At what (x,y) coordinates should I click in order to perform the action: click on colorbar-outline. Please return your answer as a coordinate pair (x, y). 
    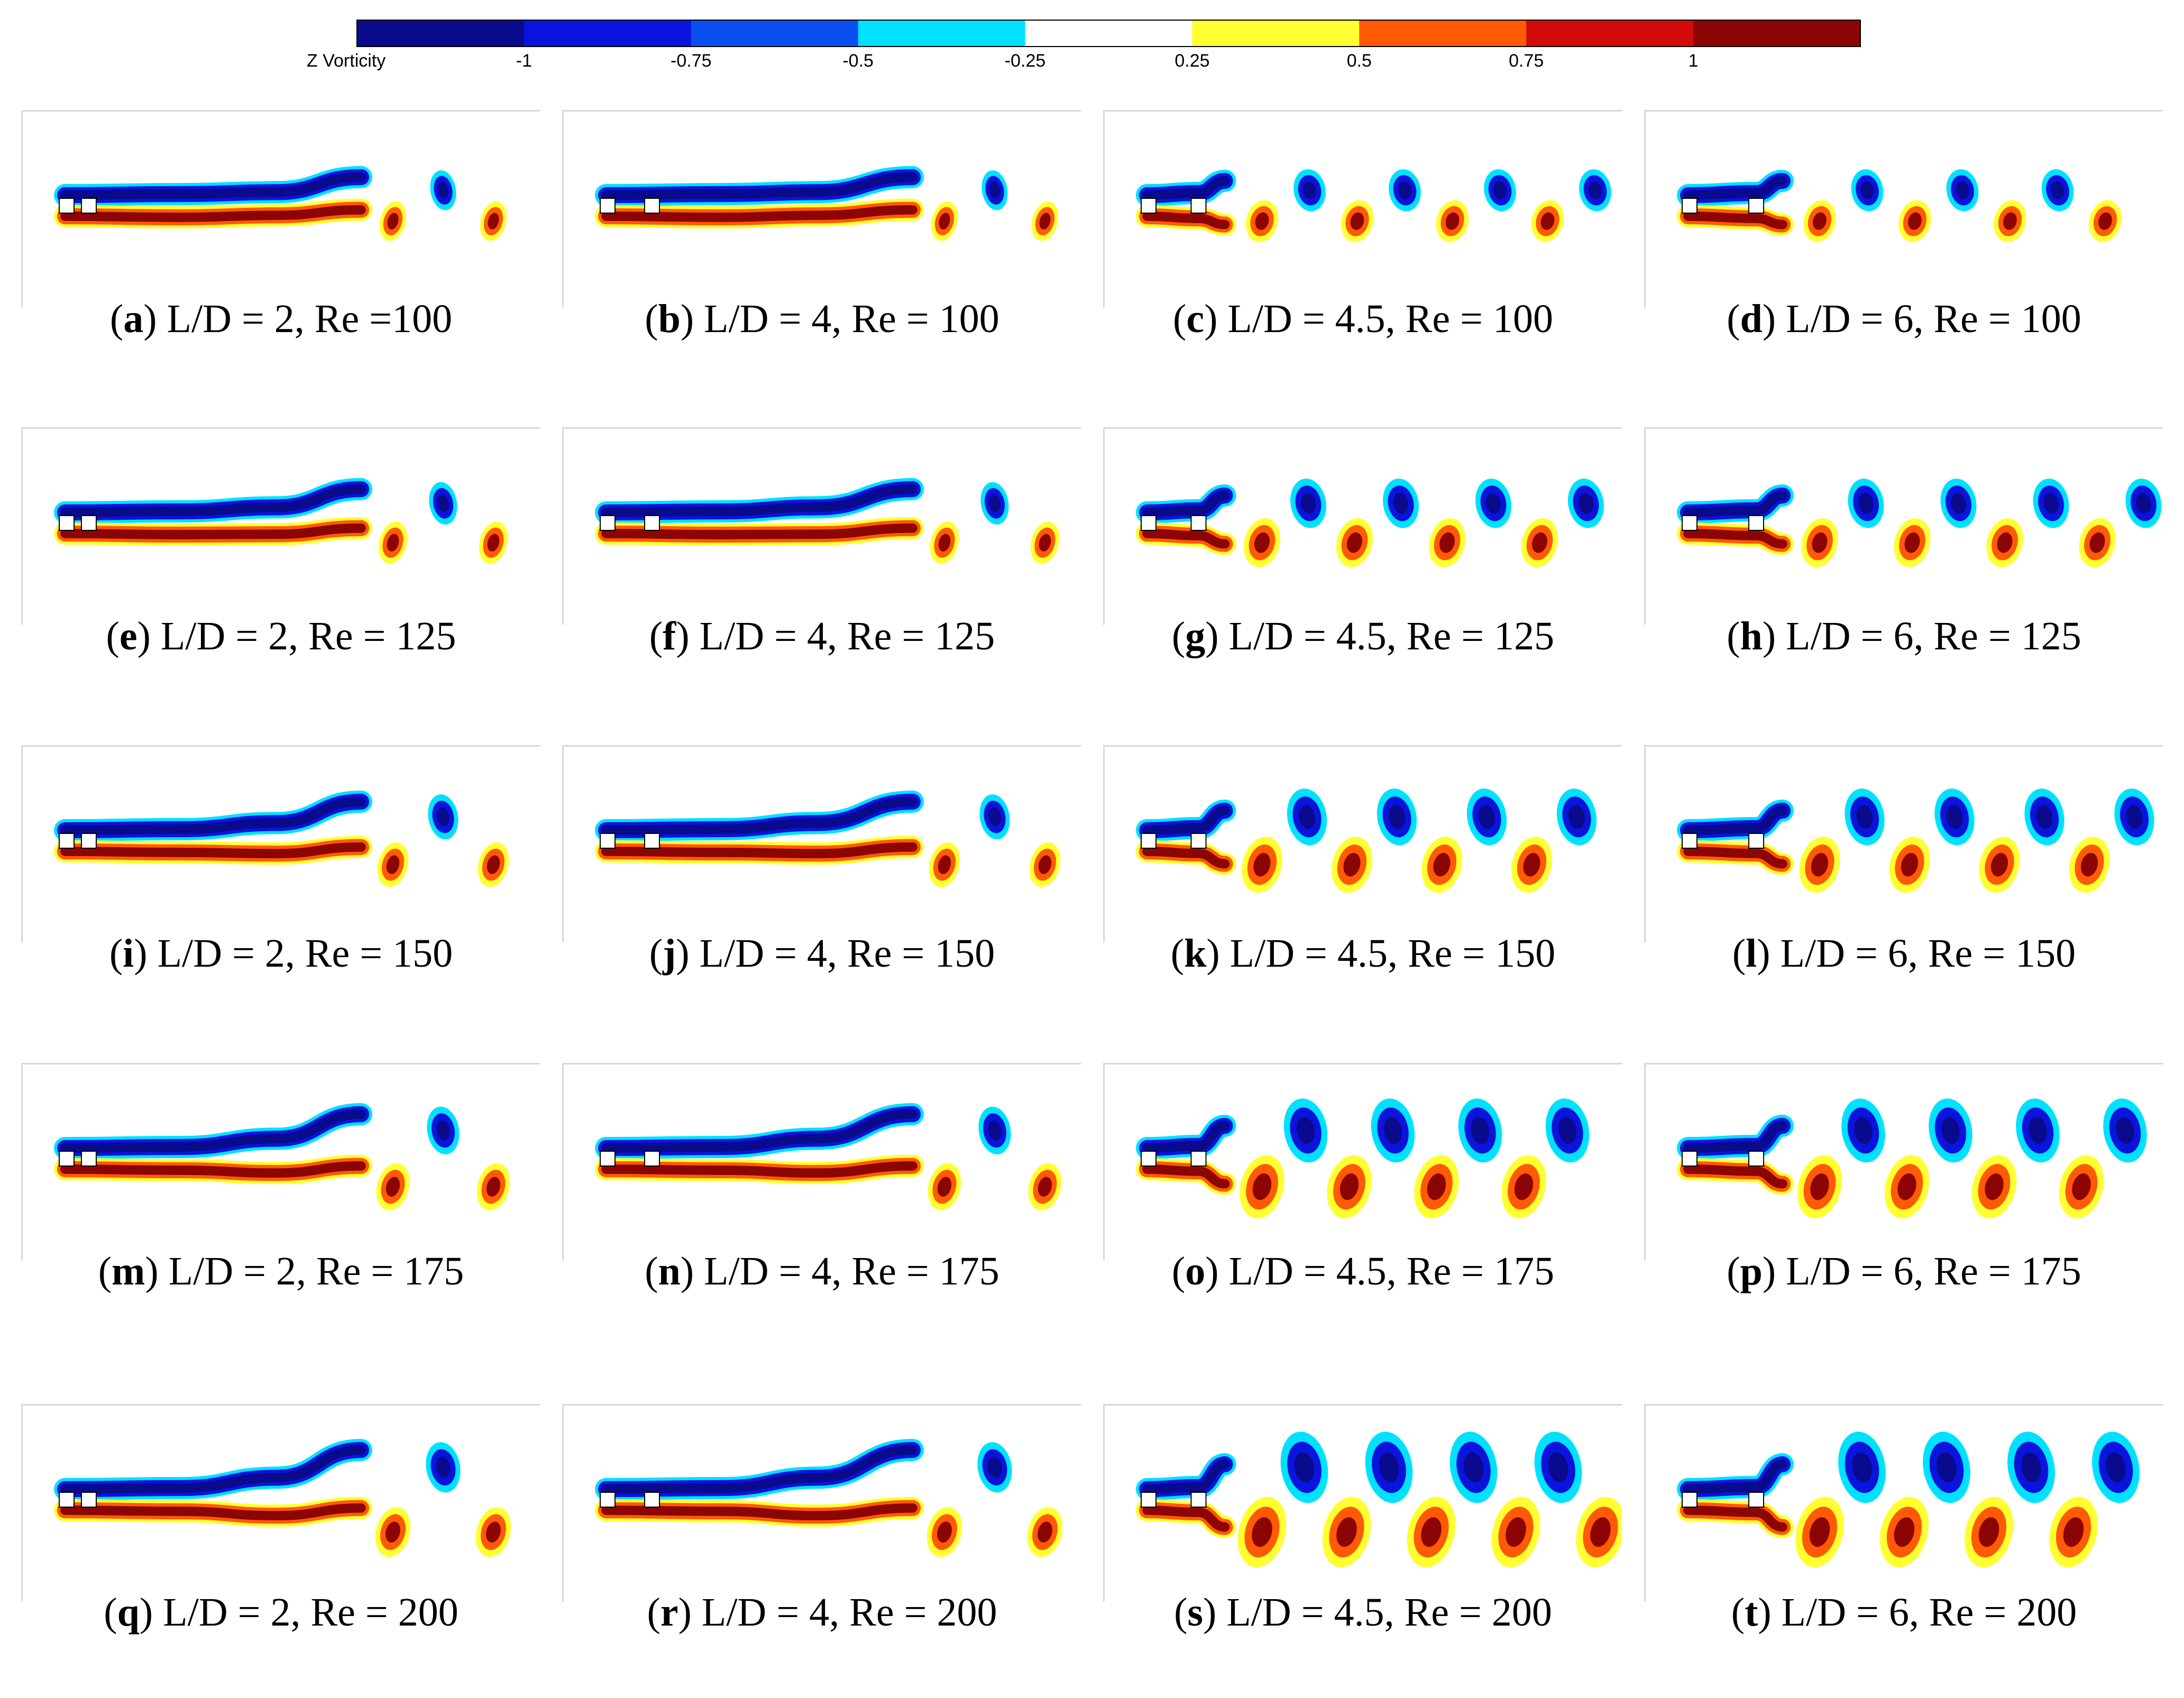
    Looking at the image, I should click on (1108, 33).